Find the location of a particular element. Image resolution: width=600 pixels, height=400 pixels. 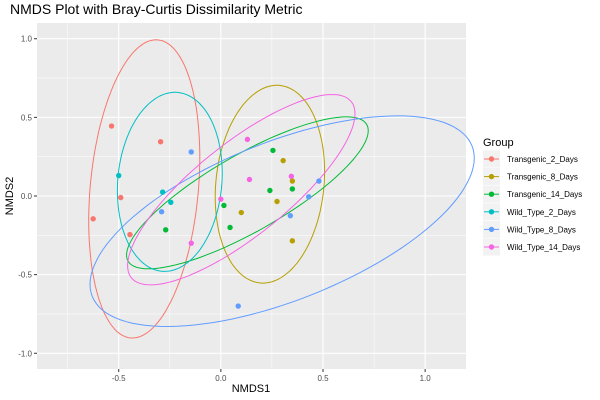

y-tick-label: 1.0 is located at coordinates (27, 39).